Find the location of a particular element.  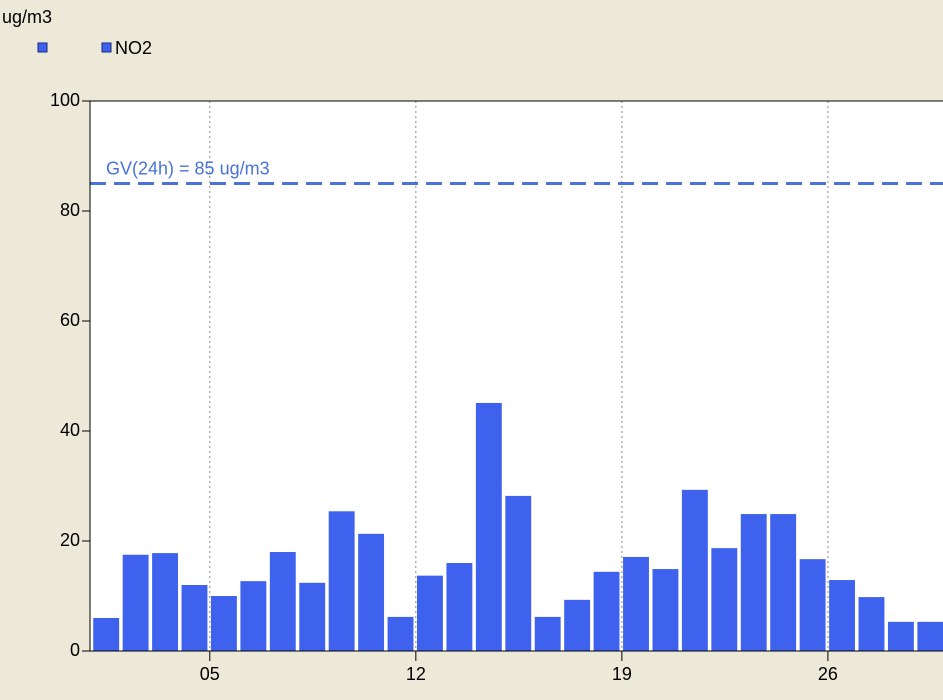

x-tick-label: 26 is located at coordinates (828, 674).